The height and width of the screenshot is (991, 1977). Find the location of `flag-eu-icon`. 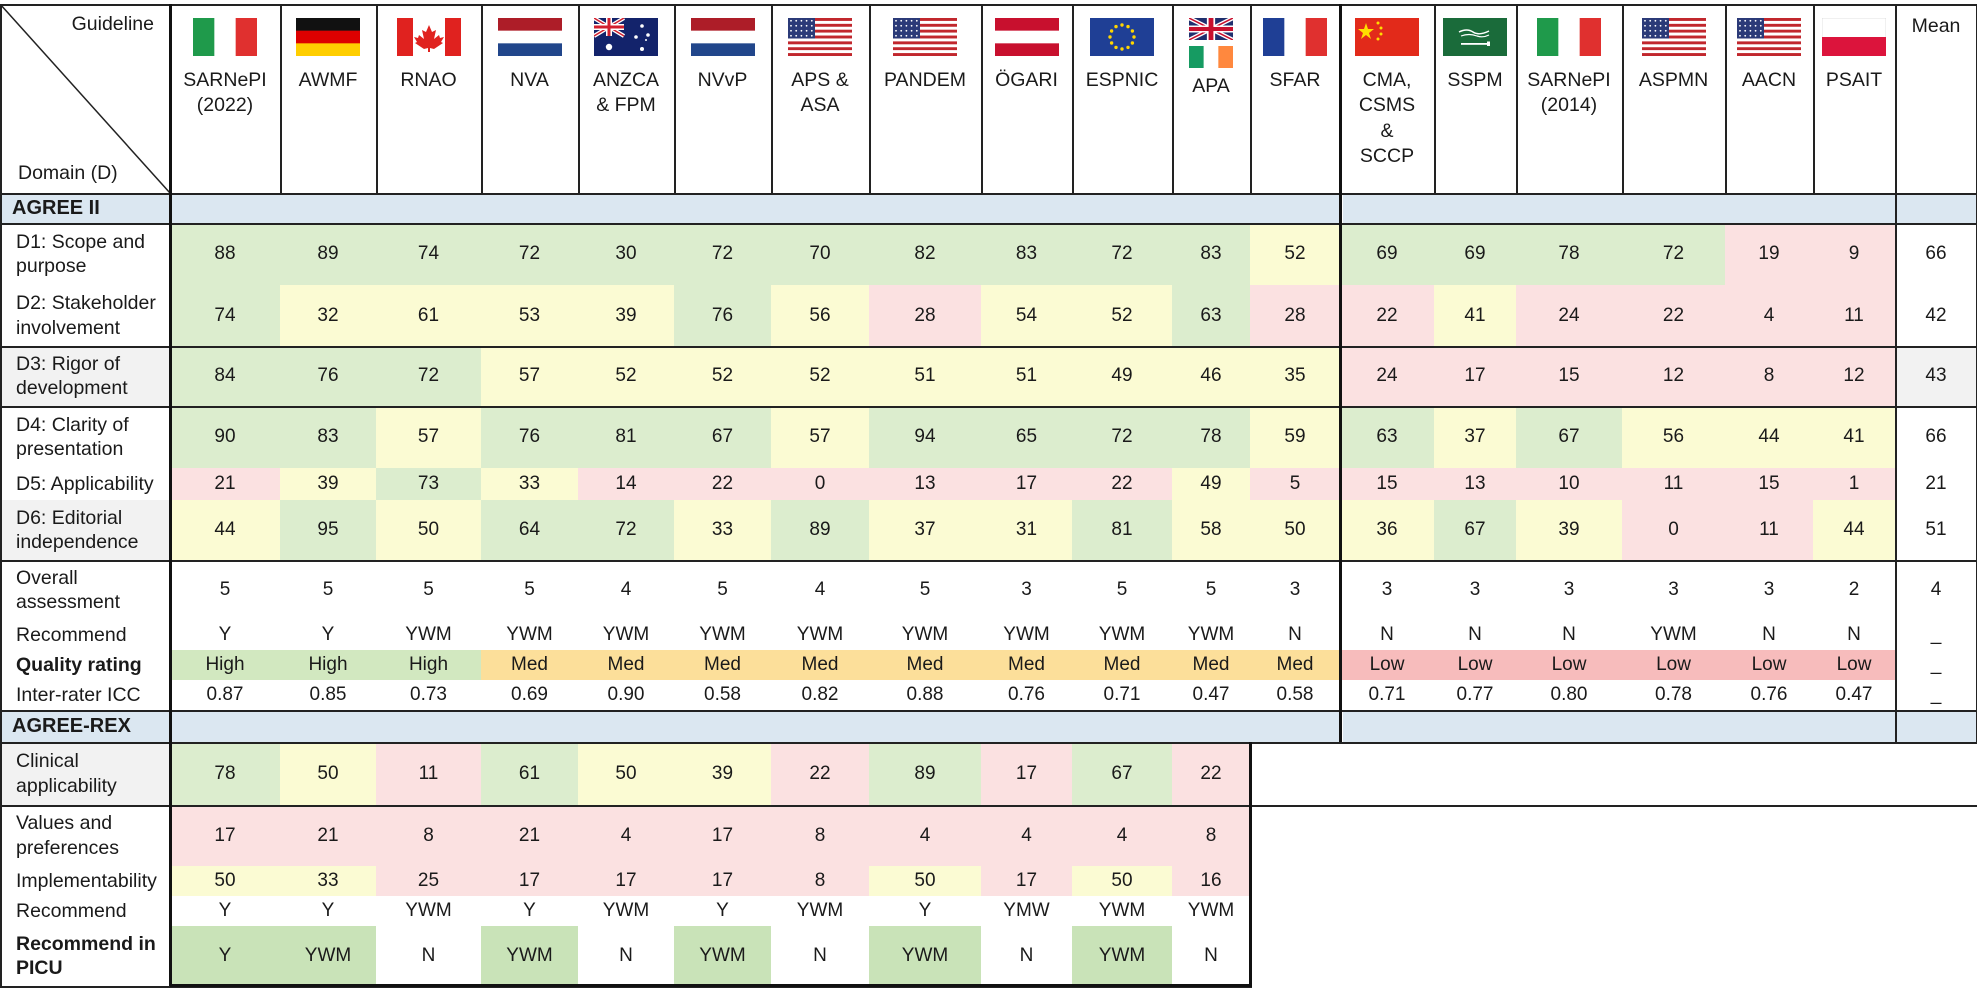

flag-eu-icon is located at coordinates (1122, 37).